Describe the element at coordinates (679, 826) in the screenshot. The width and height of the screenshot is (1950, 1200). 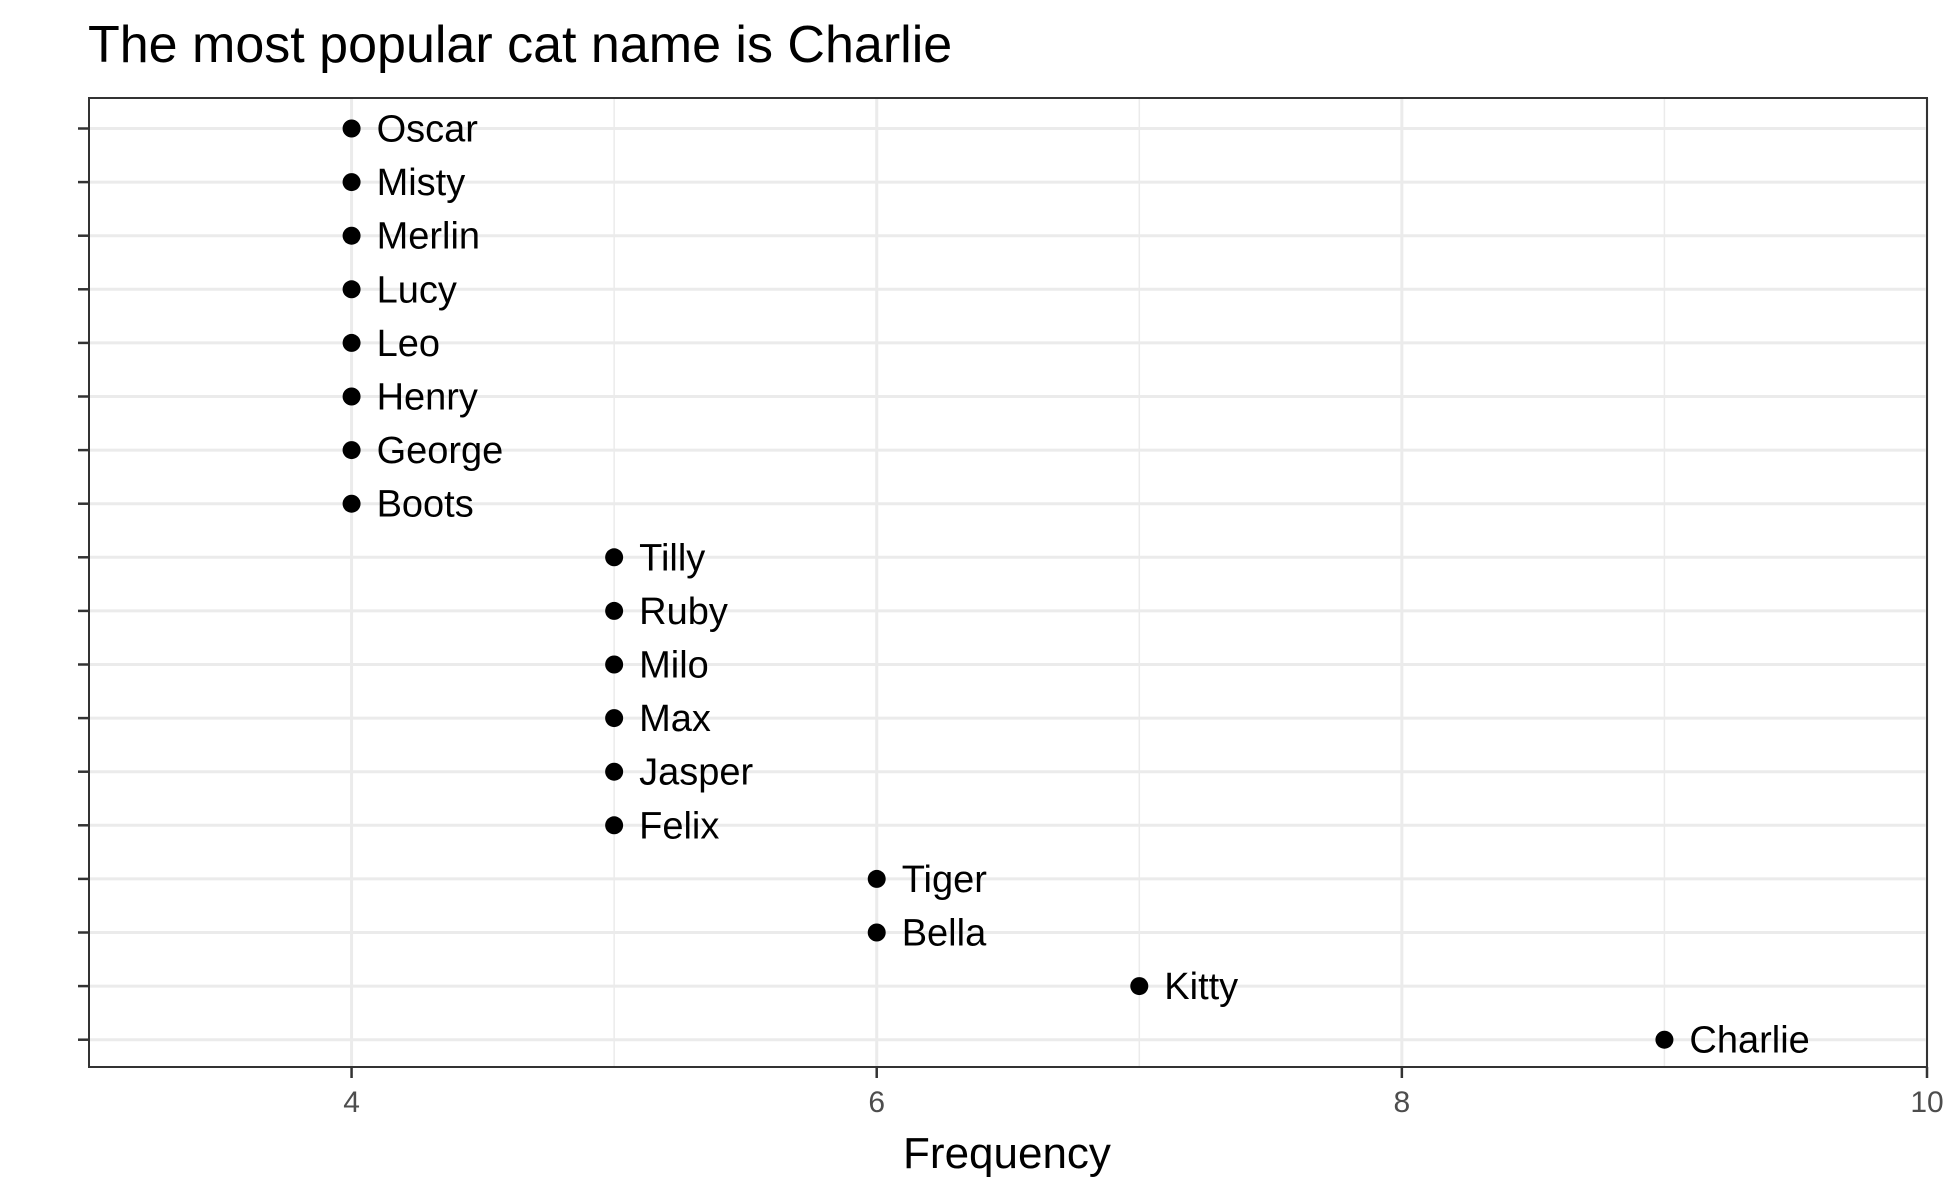
I see `point-label: Felix` at that location.